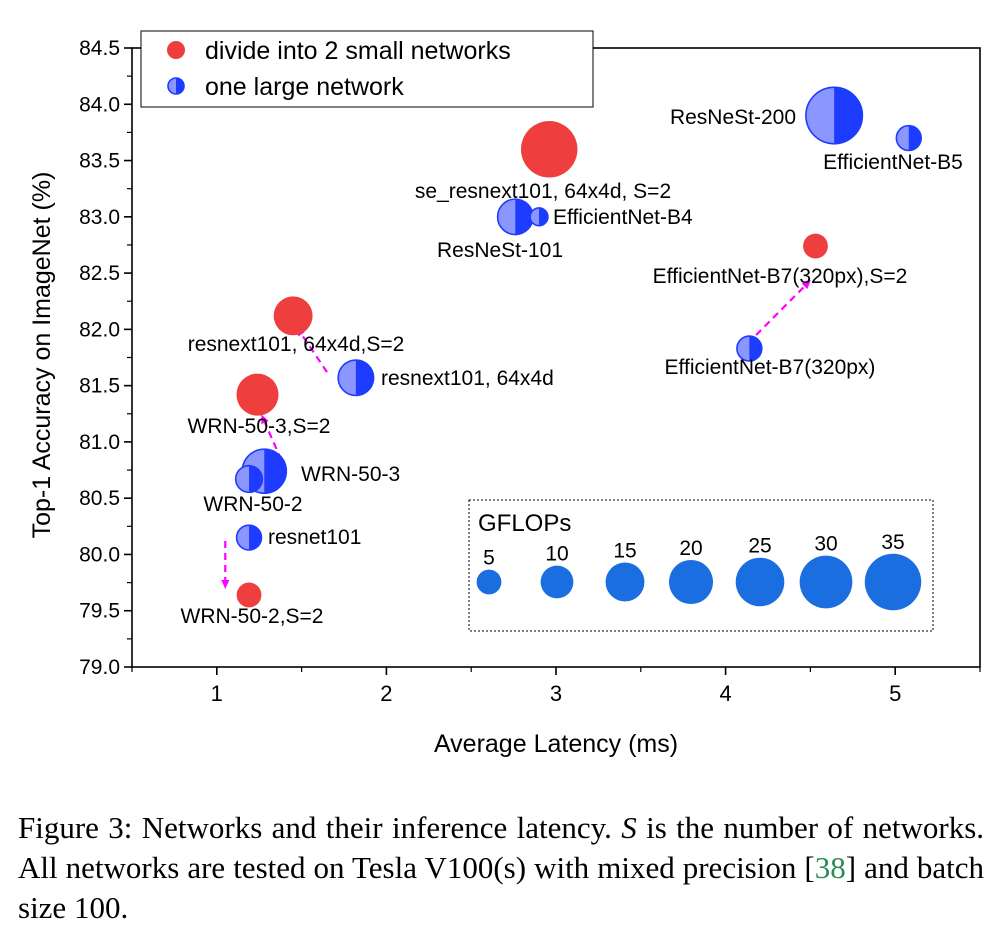  Describe the element at coordinates (780, 276) in the screenshot. I see `point-label: EfficientNet-B7(320px),S=2` at that location.